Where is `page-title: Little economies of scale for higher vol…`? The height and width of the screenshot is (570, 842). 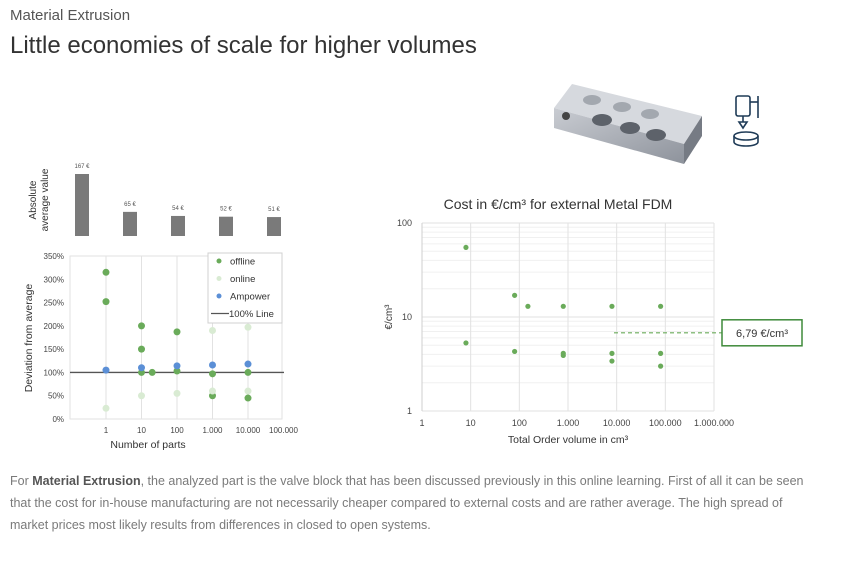
page-title: Little economies of scale for higher vol… is located at coordinates (243, 45).